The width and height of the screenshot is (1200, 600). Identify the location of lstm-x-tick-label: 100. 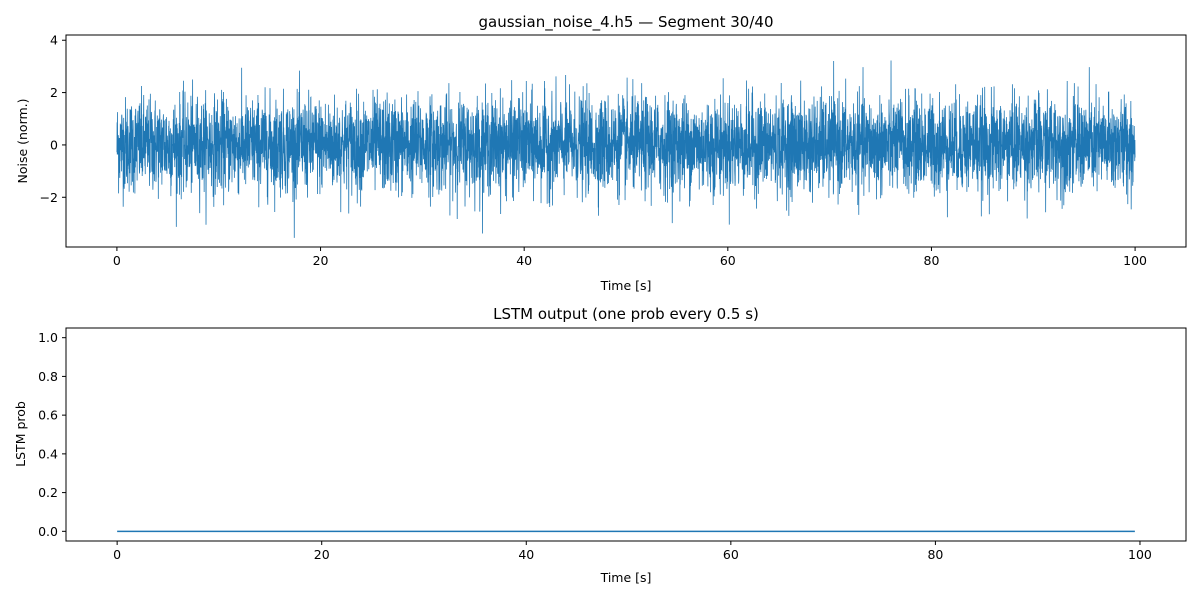
(1140, 554).